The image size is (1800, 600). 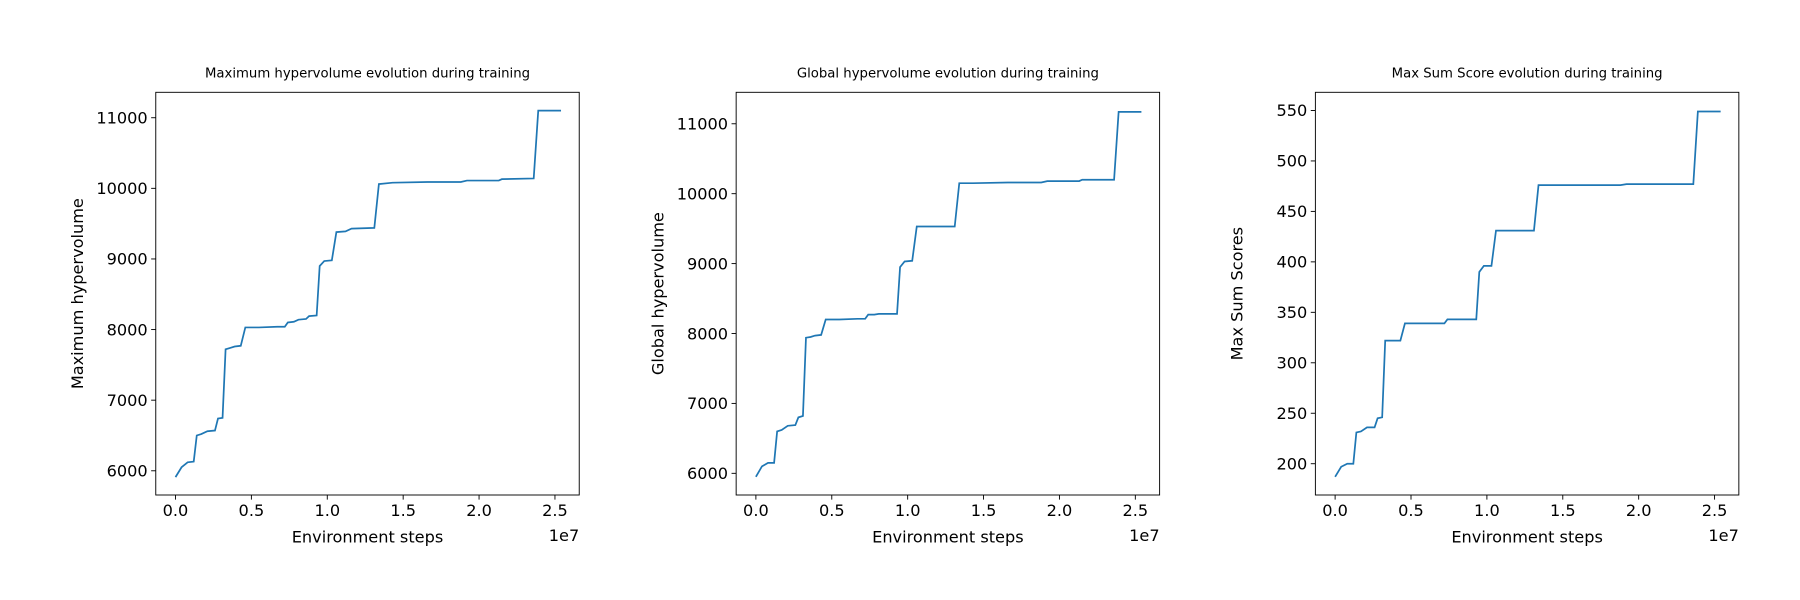 What do you see at coordinates (1291, 110) in the screenshot?
I see `y-tick-label: 550` at bounding box center [1291, 110].